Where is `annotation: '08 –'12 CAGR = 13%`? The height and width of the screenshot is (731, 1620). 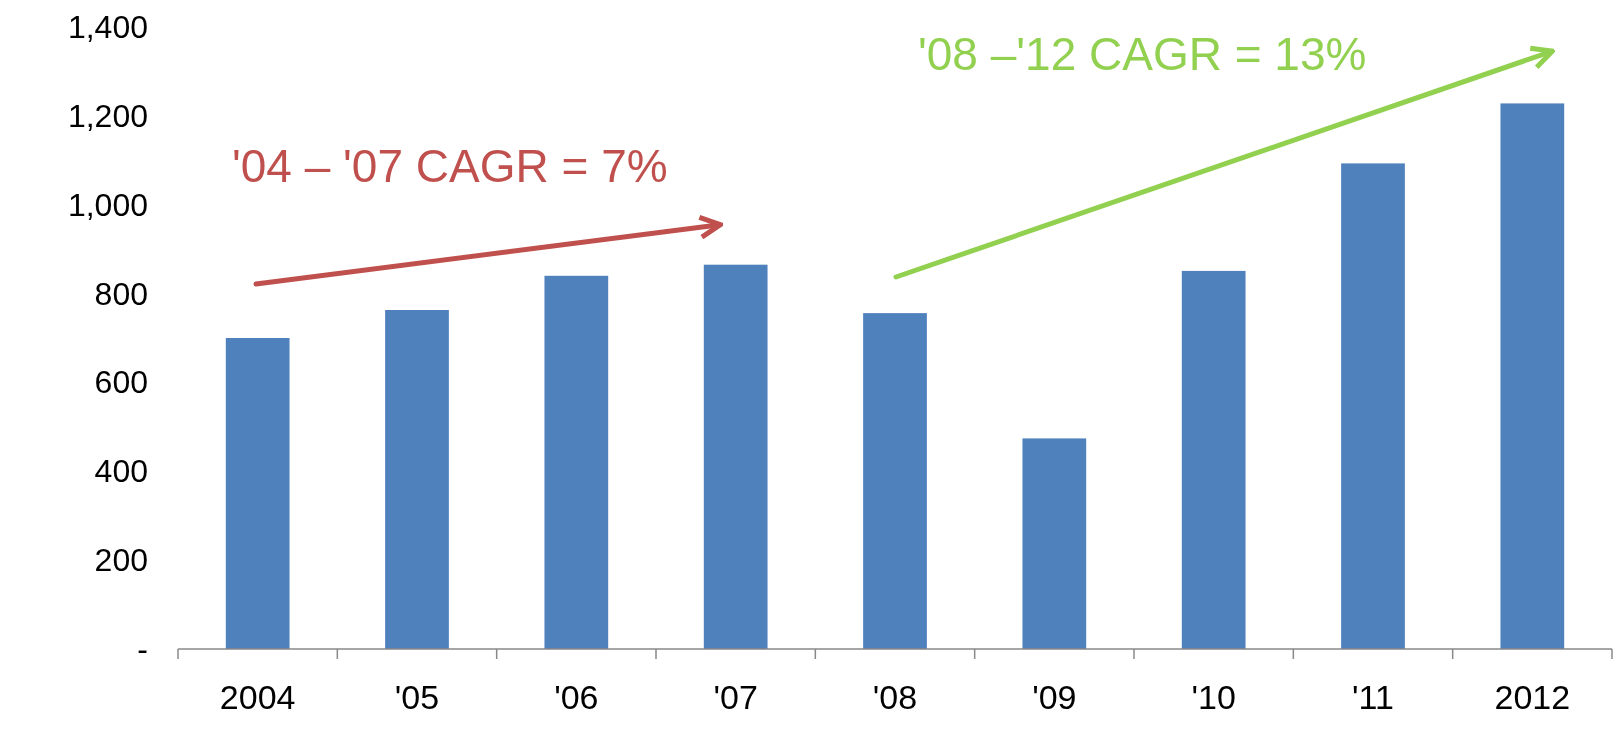 annotation: '08 –'12 CAGR = 13% is located at coordinates (1142, 54).